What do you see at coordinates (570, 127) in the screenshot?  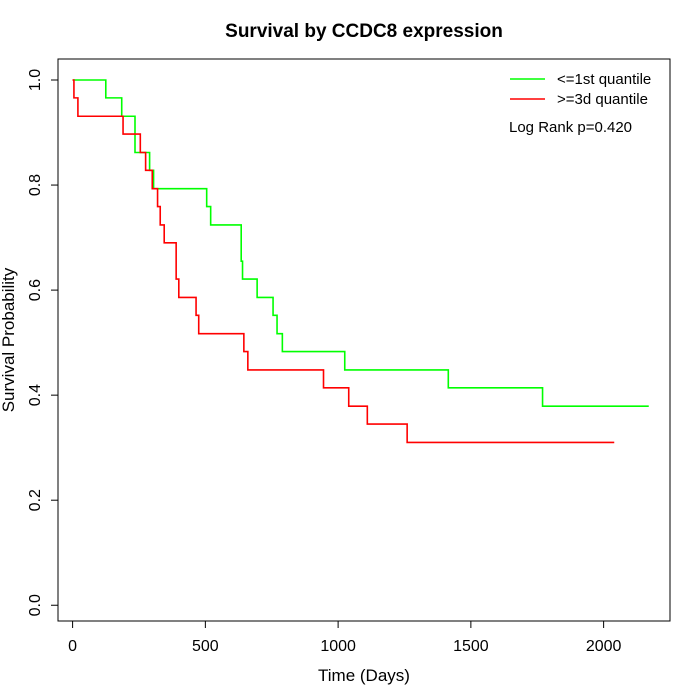 I see `log-rank-annotation: Log Rank p=0.420` at bounding box center [570, 127].